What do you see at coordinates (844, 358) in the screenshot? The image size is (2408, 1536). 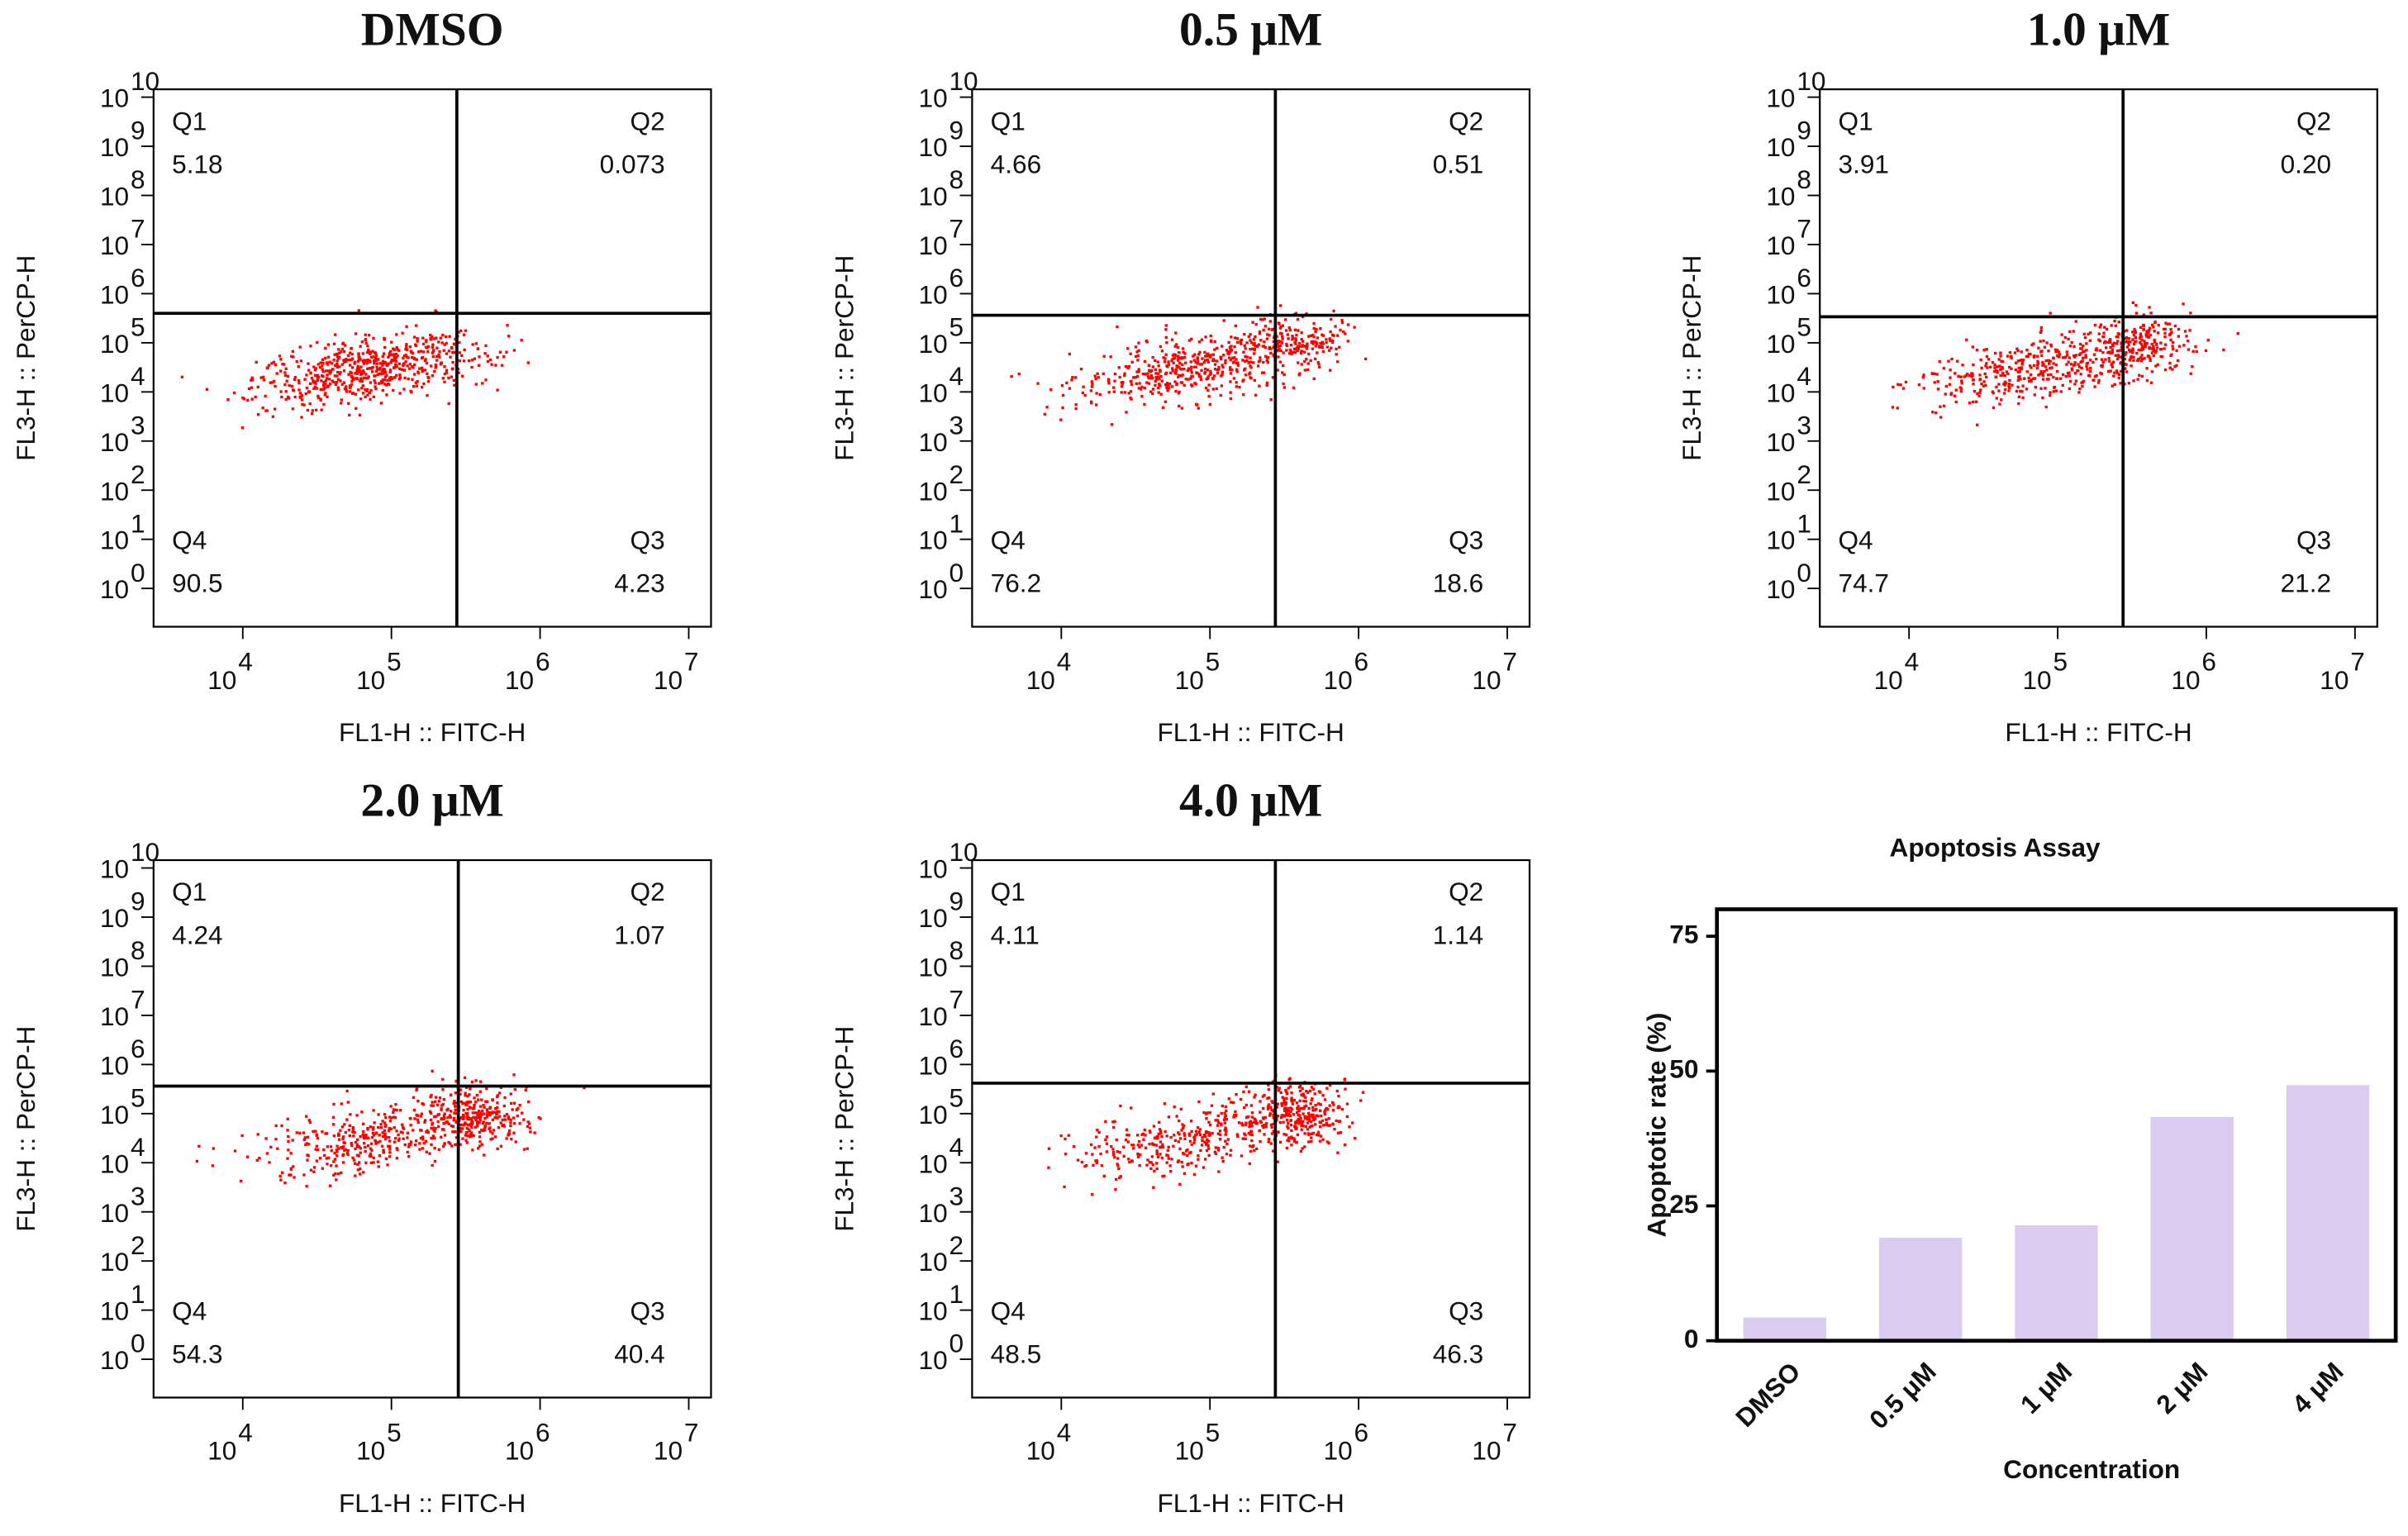 I see `y-axis-label: FL3-H :: PerCP-H` at bounding box center [844, 358].